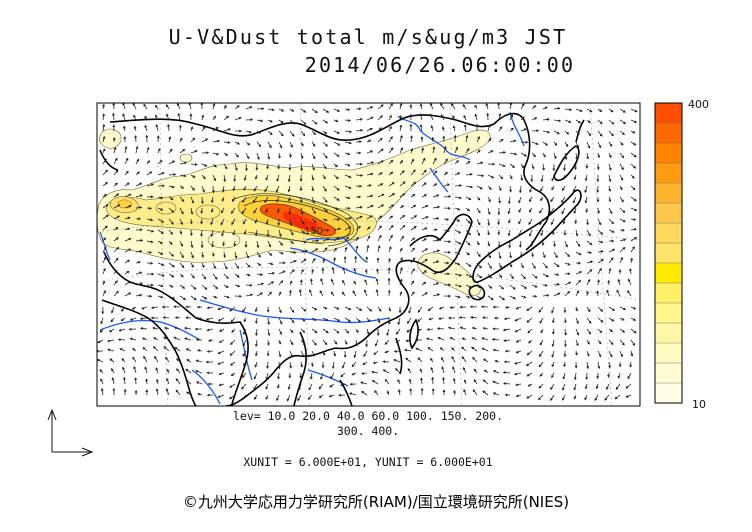 The width and height of the screenshot is (752, 532). I want to click on colorbar-cell, so click(668, 193).